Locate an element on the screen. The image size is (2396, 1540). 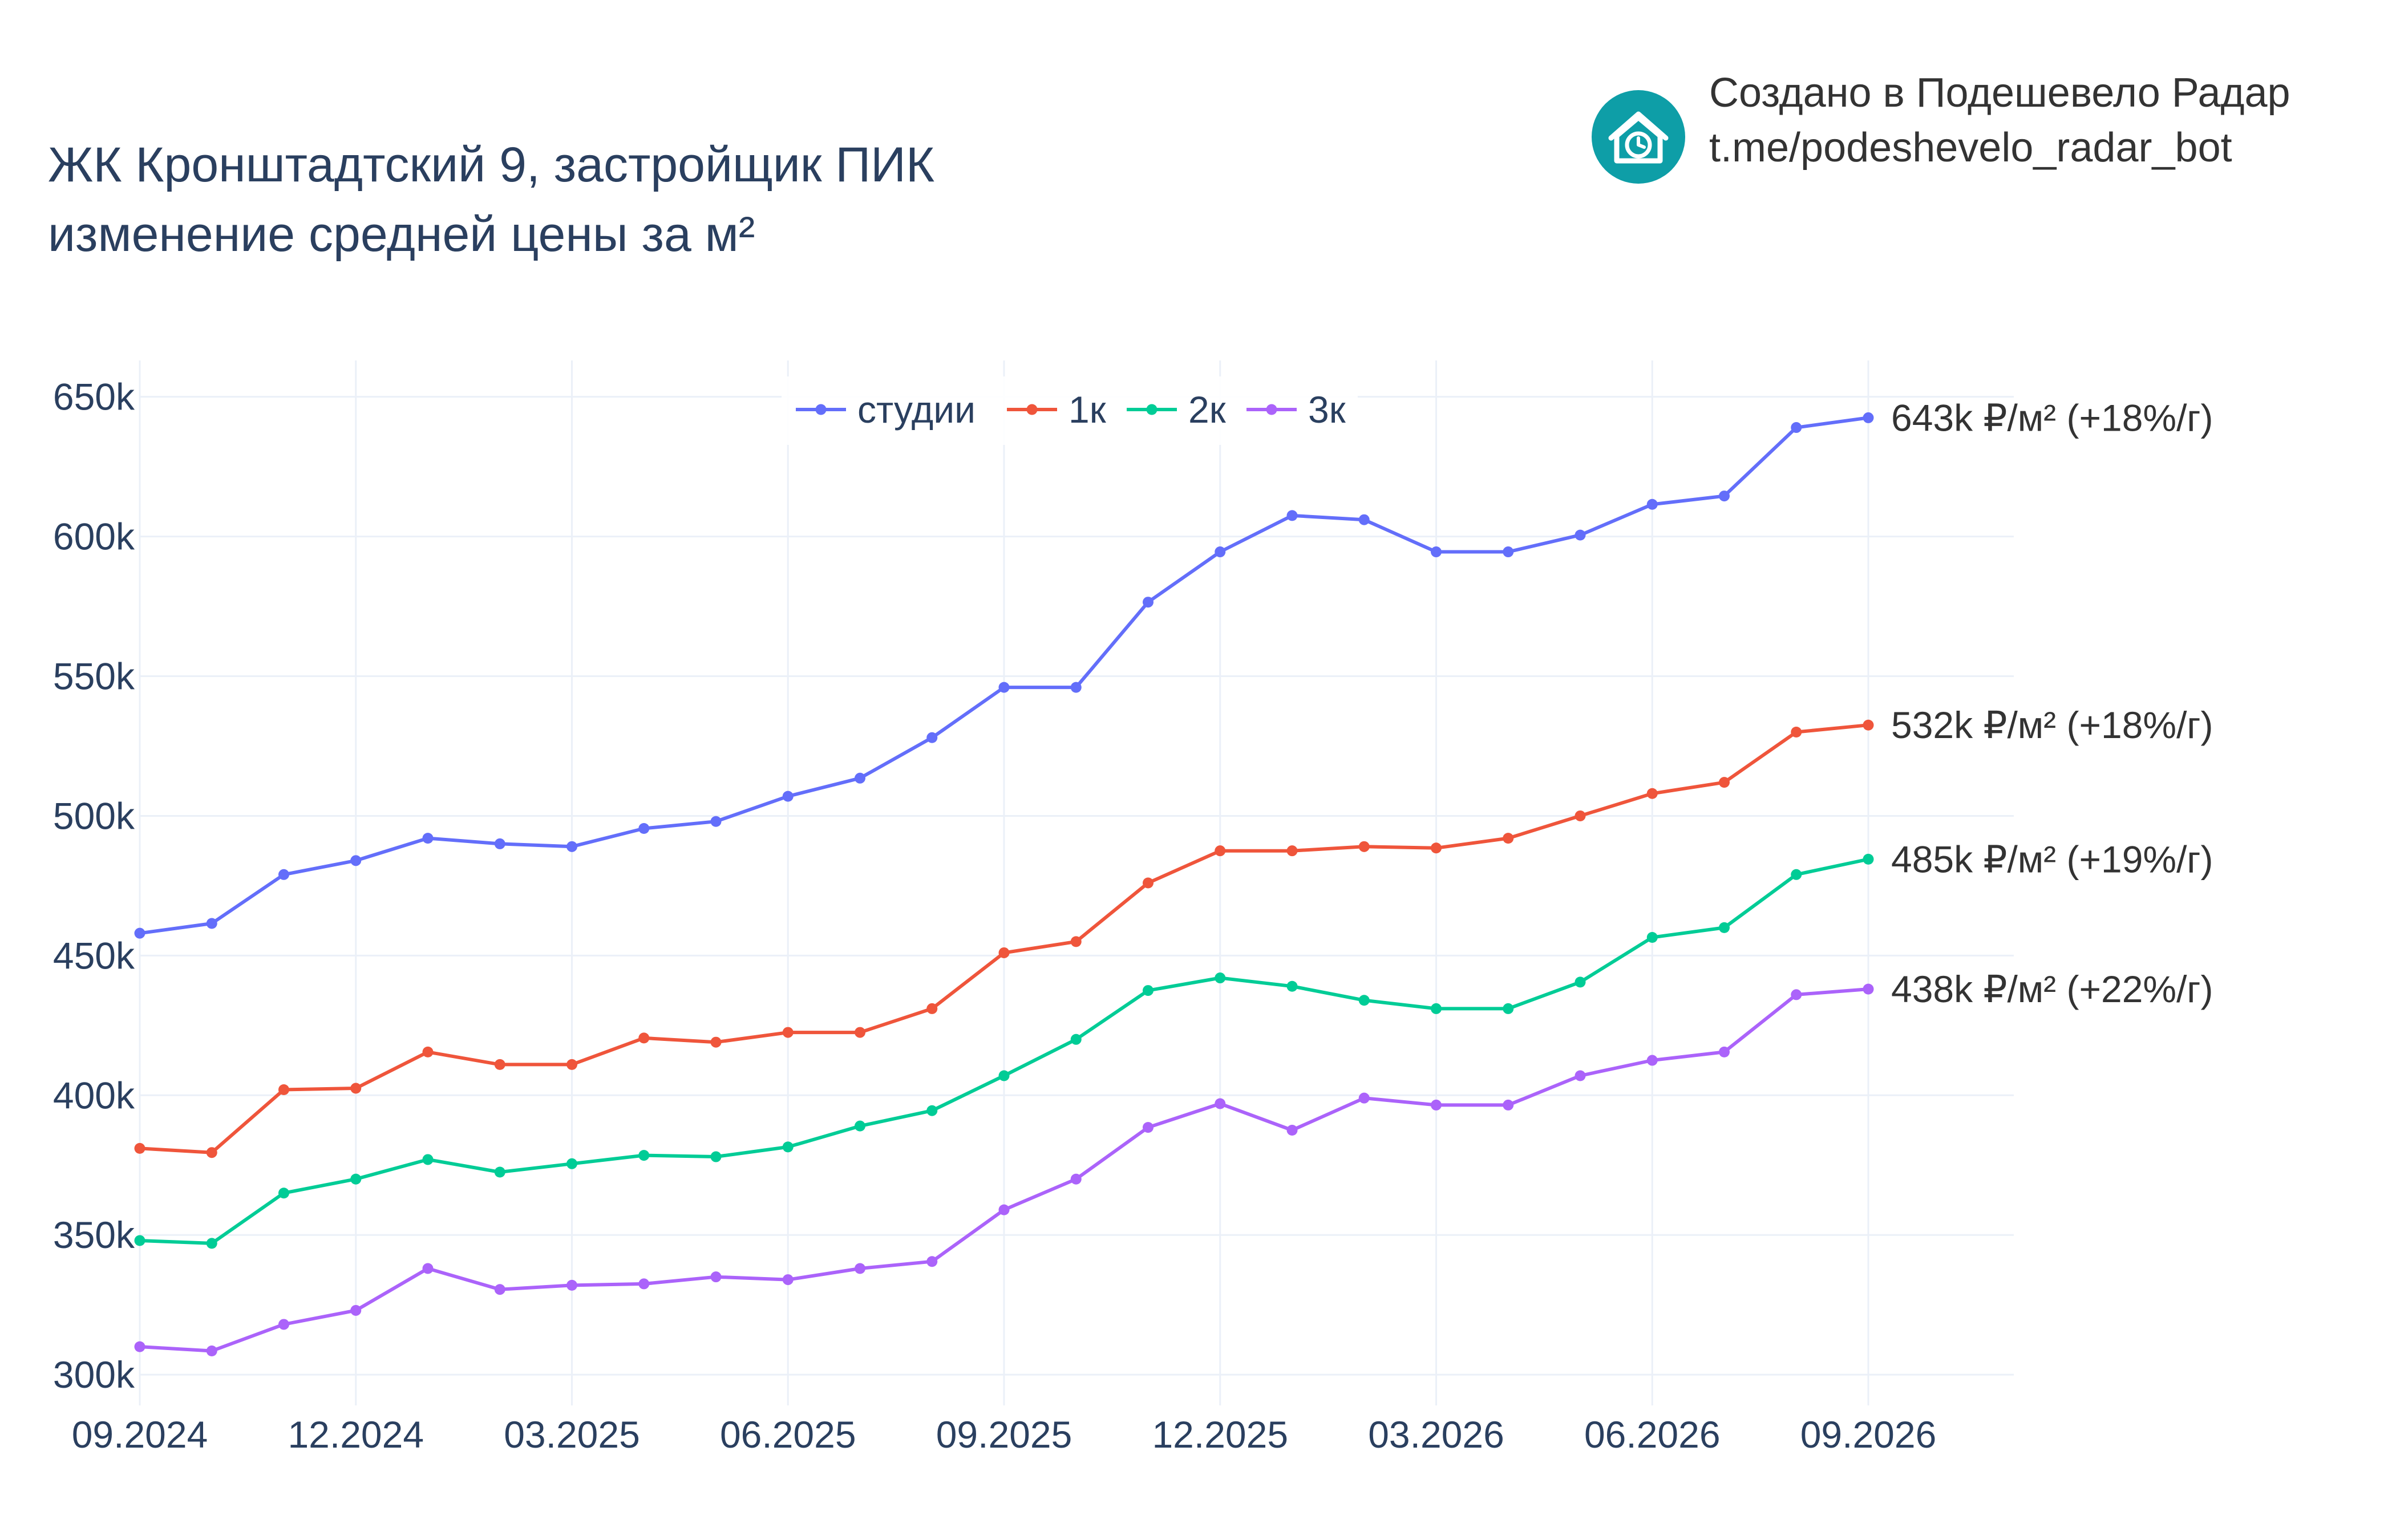
brand-name: Создано в Подешевело Радар is located at coordinates (2000, 93).